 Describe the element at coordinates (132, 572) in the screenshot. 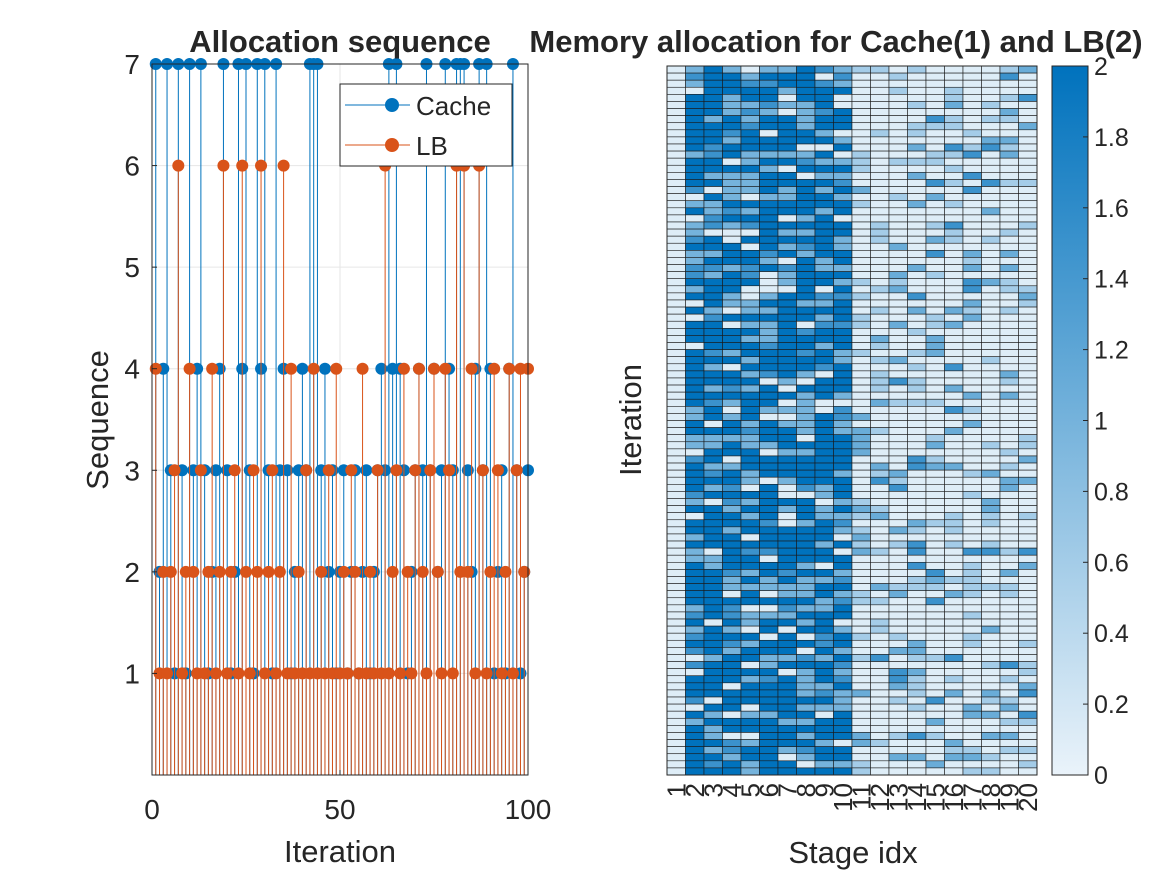

I see `y-tick-label: 2` at that location.